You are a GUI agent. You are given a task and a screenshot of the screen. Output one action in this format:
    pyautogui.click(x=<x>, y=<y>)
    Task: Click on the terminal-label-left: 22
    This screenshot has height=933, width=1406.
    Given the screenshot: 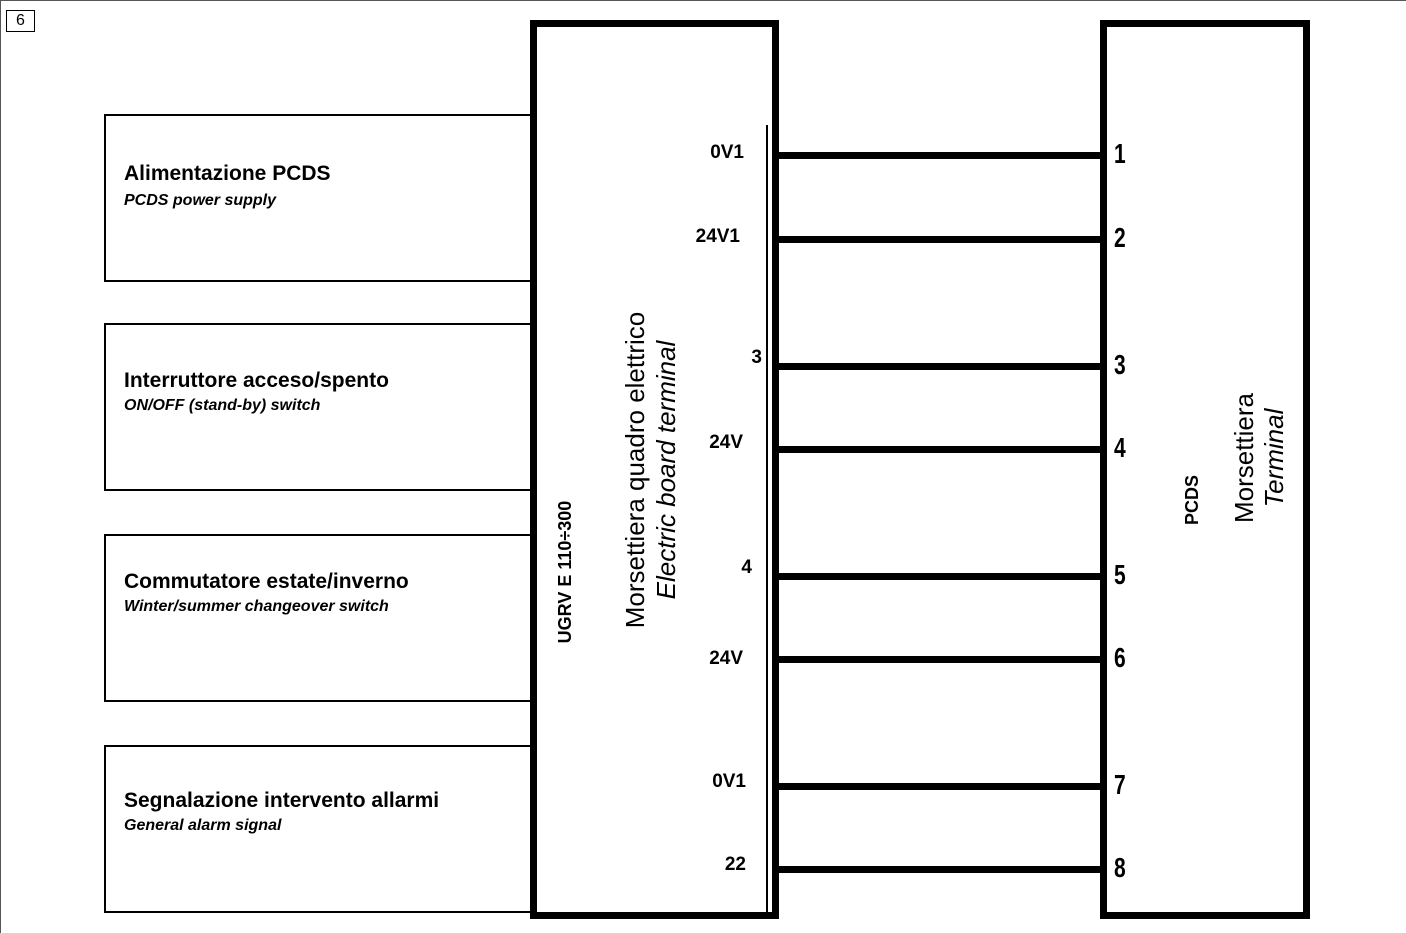 What is the action you would take?
    pyautogui.click(x=735, y=864)
    